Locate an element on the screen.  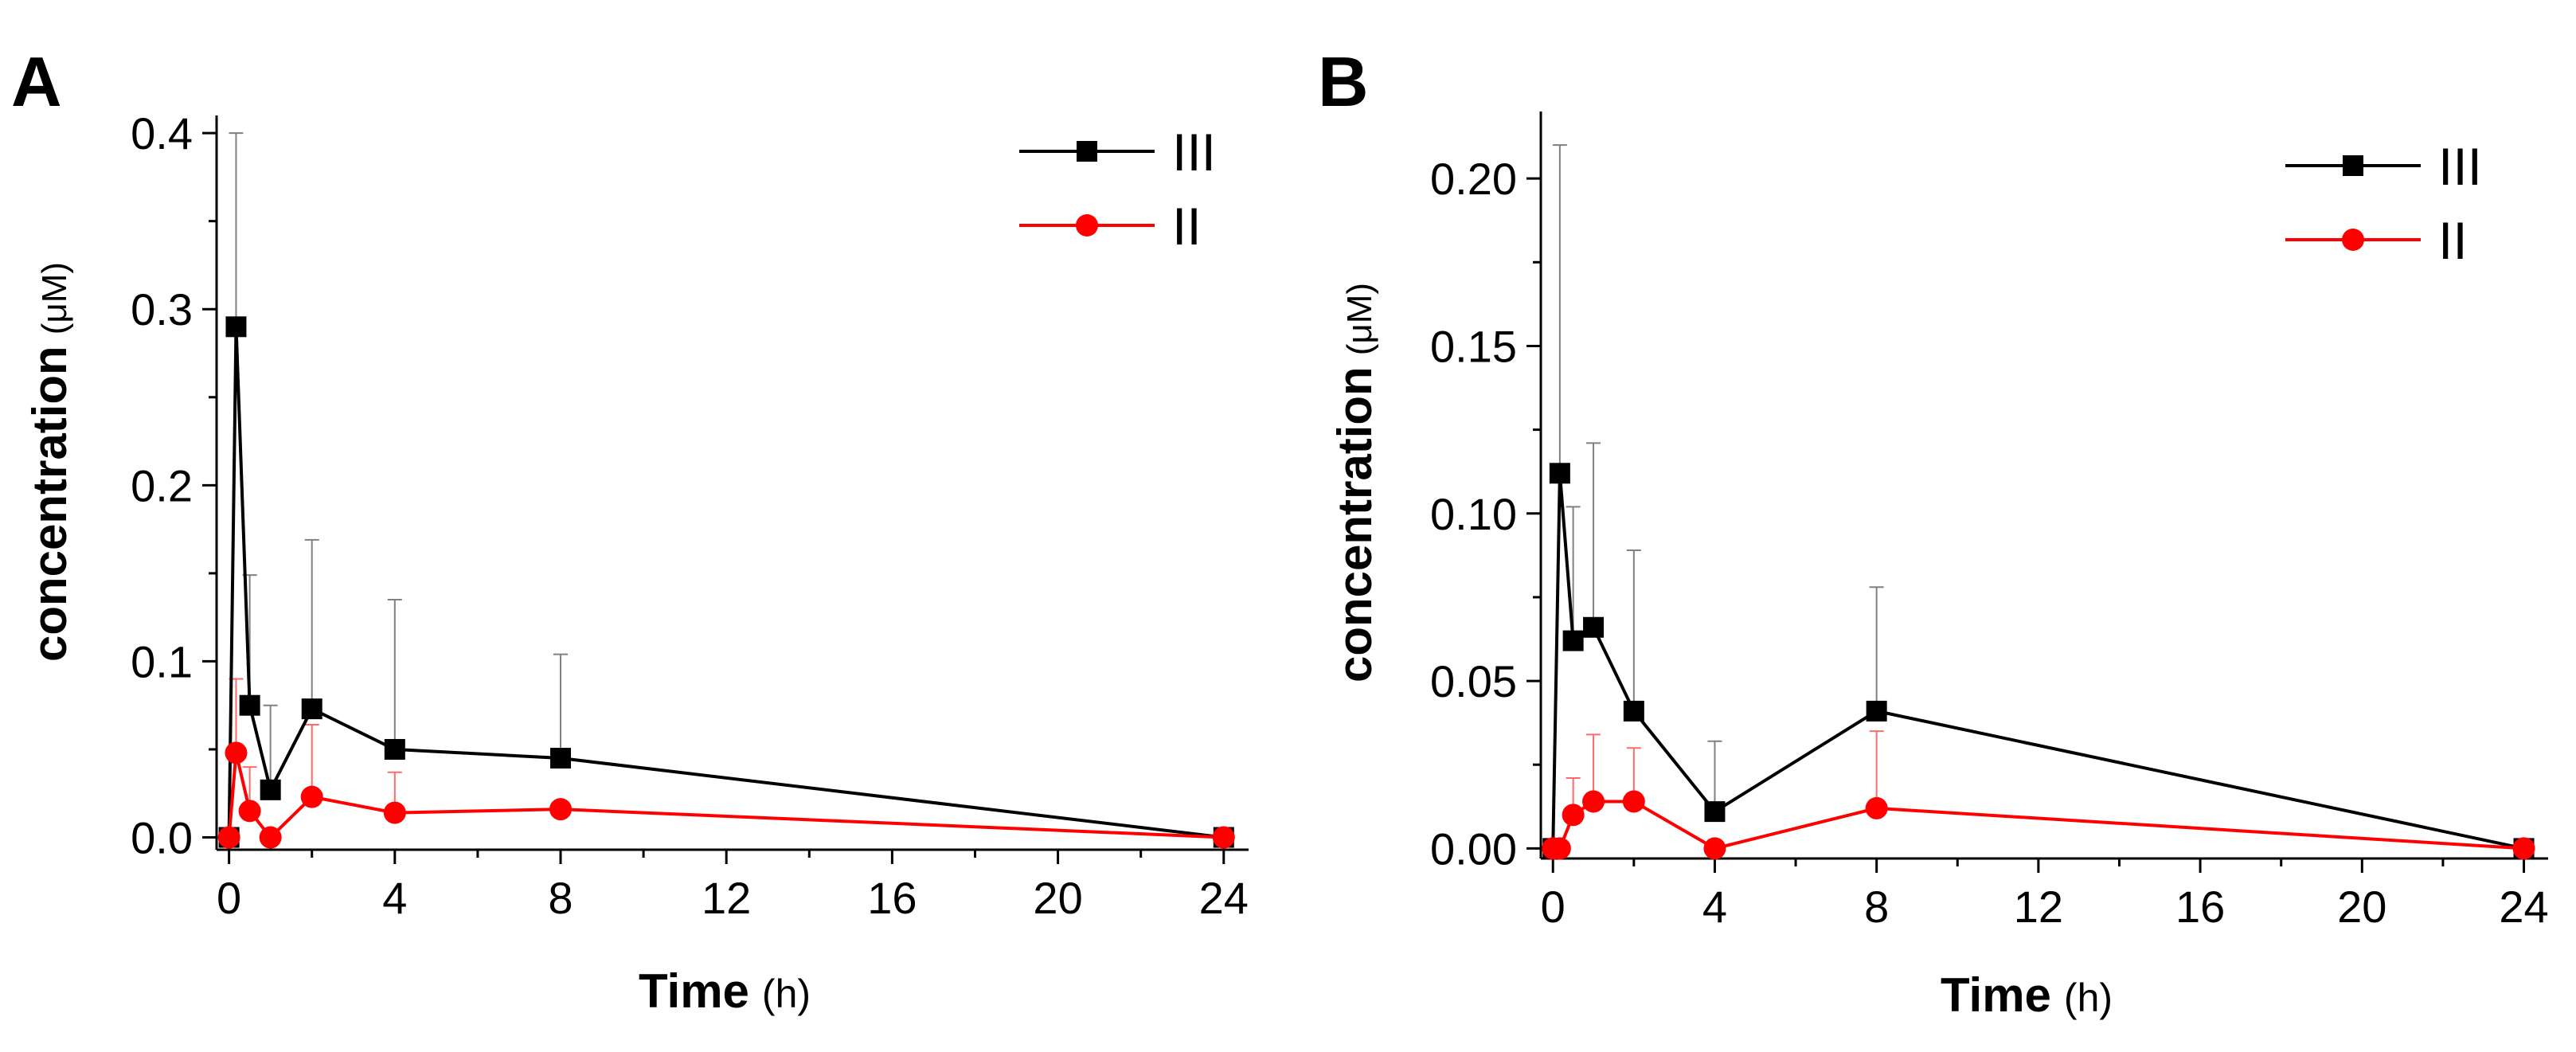
legend-marker-ii-a is located at coordinates (1087, 225).